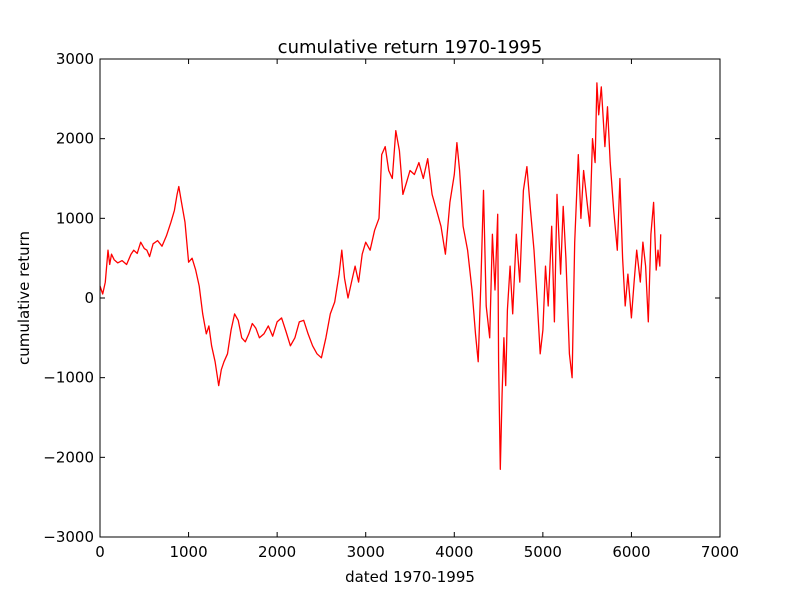 The image size is (800, 597). What do you see at coordinates (454, 552) in the screenshot?
I see `x-tick-label: 4000` at bounding box center [454, 552].